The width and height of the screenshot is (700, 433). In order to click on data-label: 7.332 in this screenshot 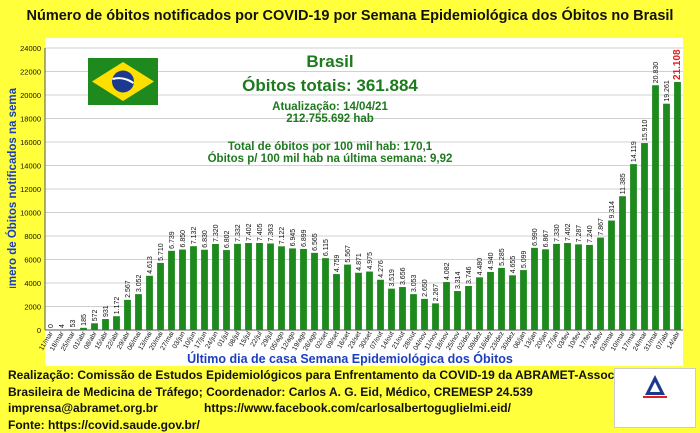, I will do `click(238, 233)`.